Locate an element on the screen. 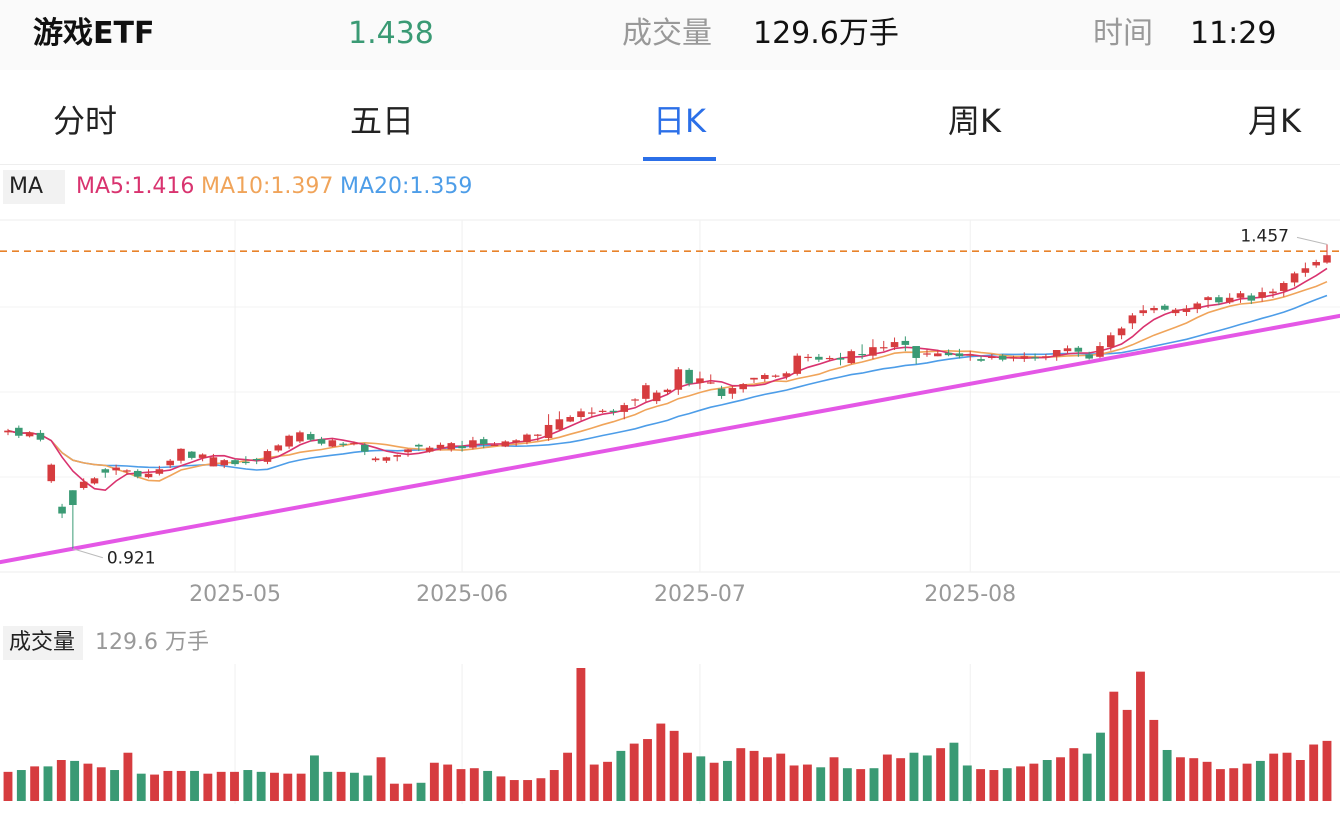 The height and width of the screenshot is (824, 1340). ma-indicator-button: MA is located at coordinates (34, 187).